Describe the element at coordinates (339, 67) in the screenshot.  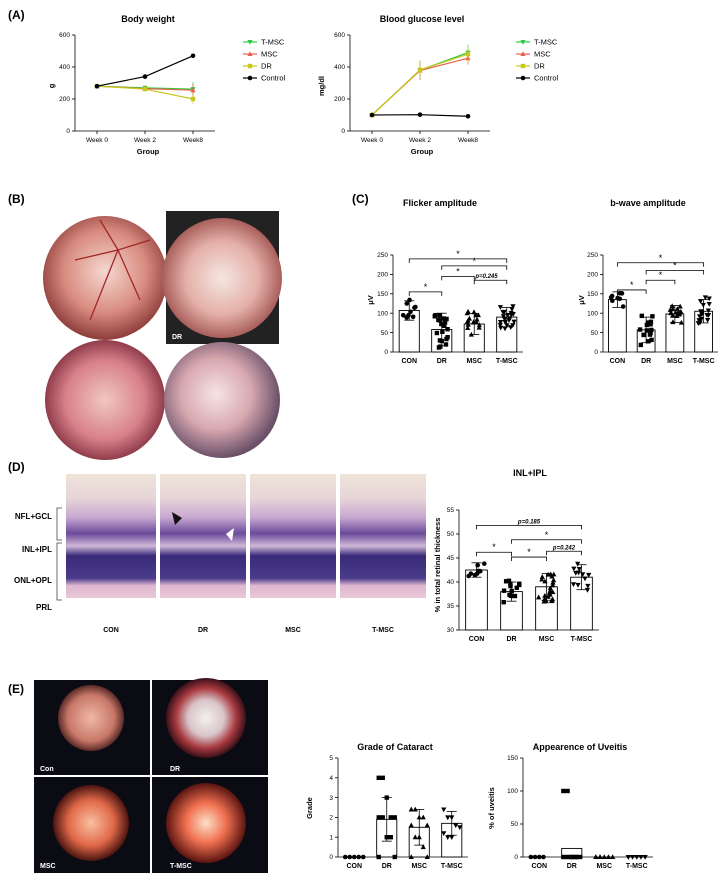
I see `y-tick-label: 400` at that location.